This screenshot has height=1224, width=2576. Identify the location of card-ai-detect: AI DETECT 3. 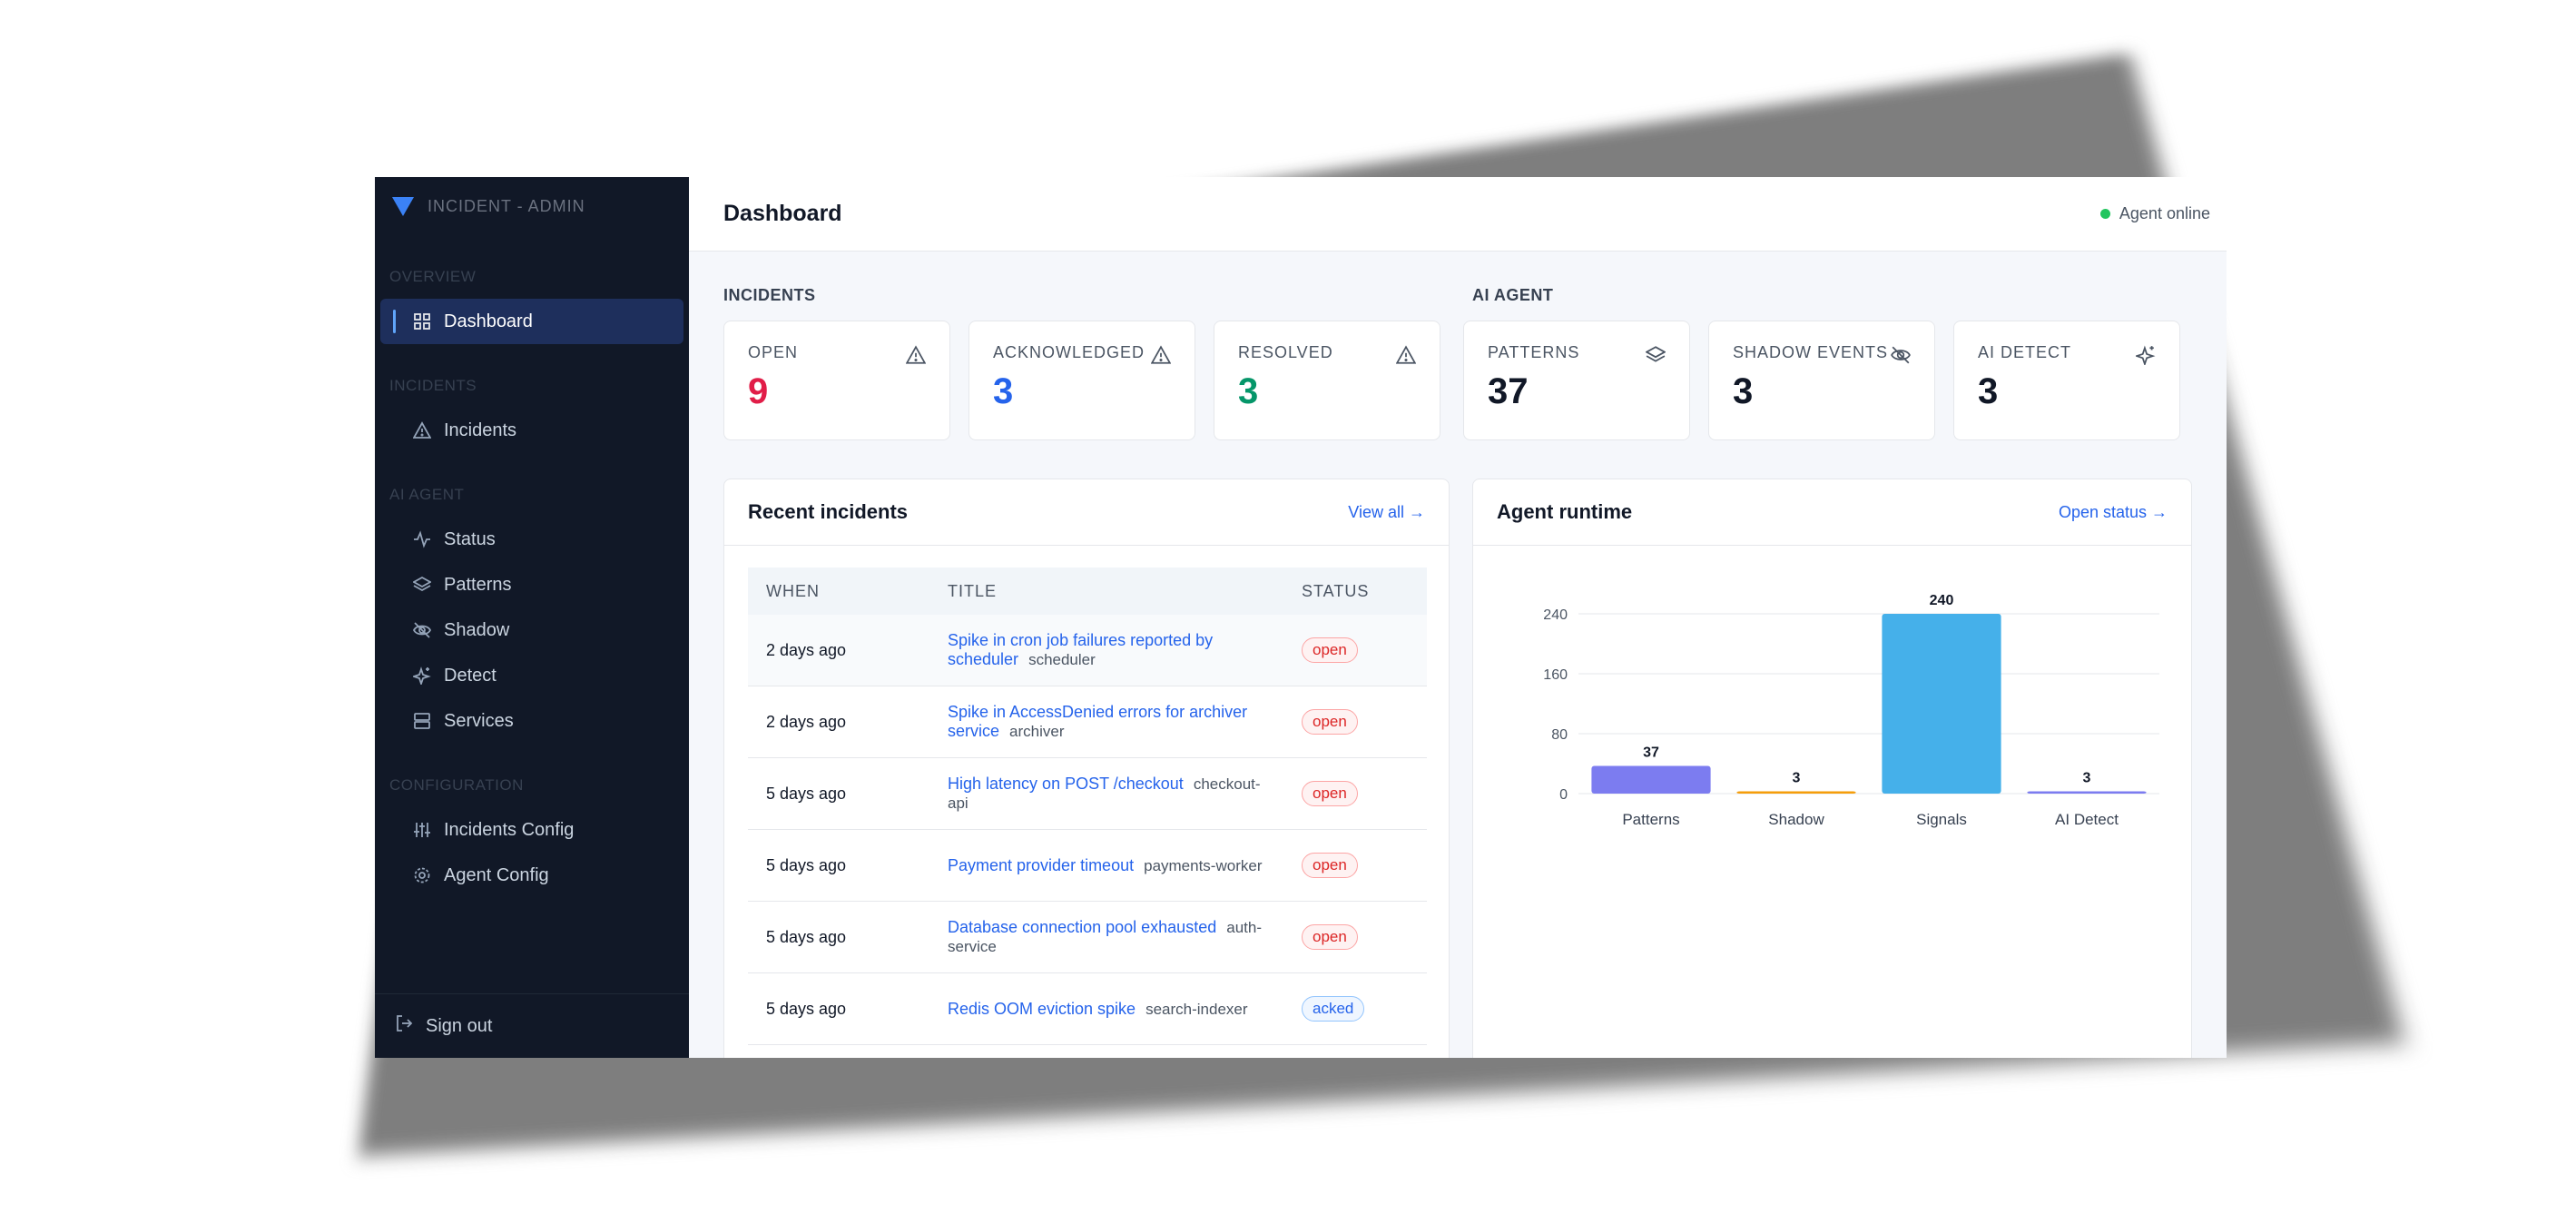
(2066, 381).